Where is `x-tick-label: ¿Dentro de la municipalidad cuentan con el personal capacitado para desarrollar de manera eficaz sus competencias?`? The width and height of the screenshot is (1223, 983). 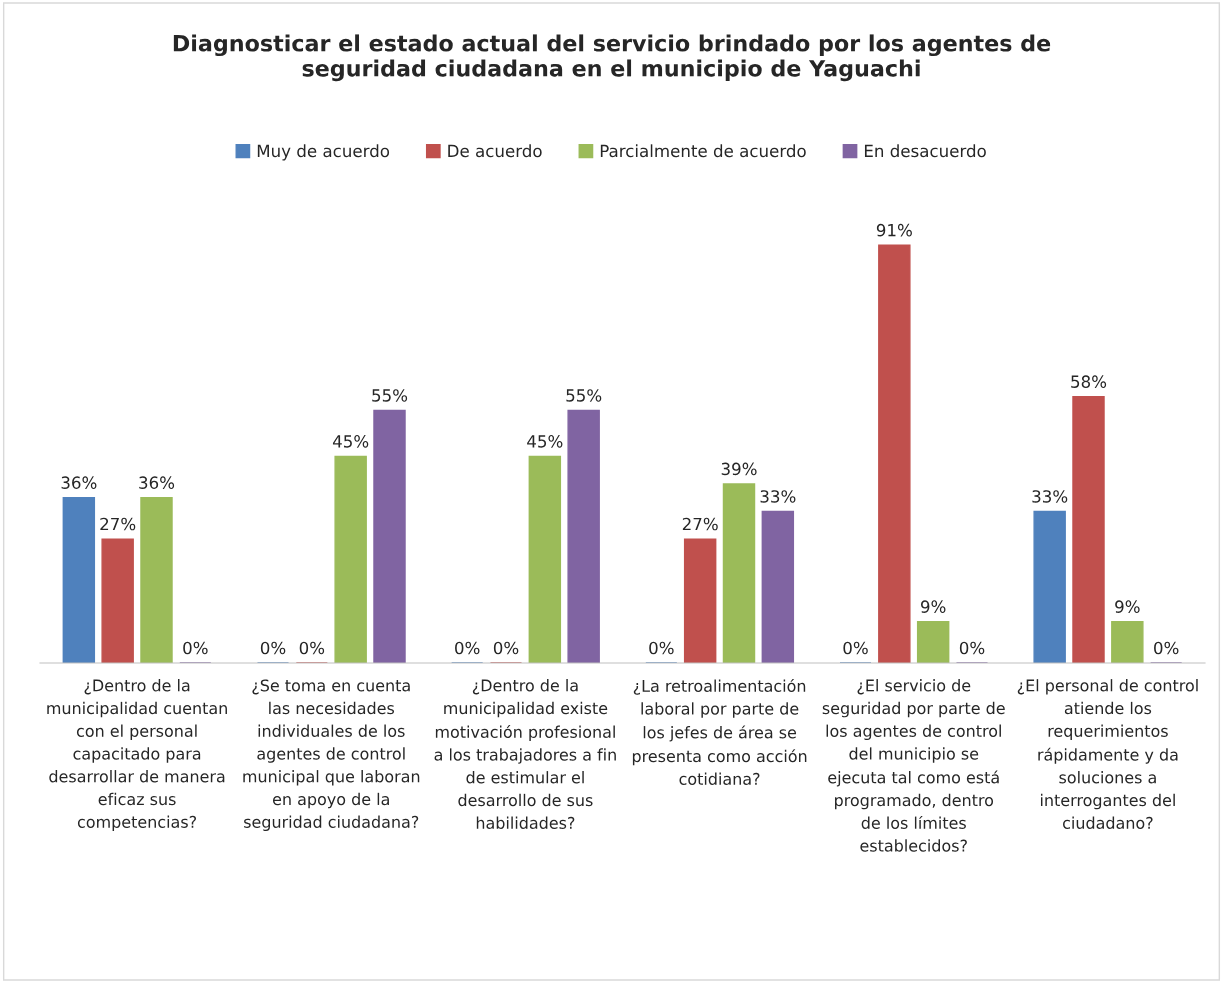
x-tick-label: ¿Dentro de la municipalidad cuentan con el personal capacitado para desarrollar de manera eficaz sus competencias? is located at coordinates (137, 755).